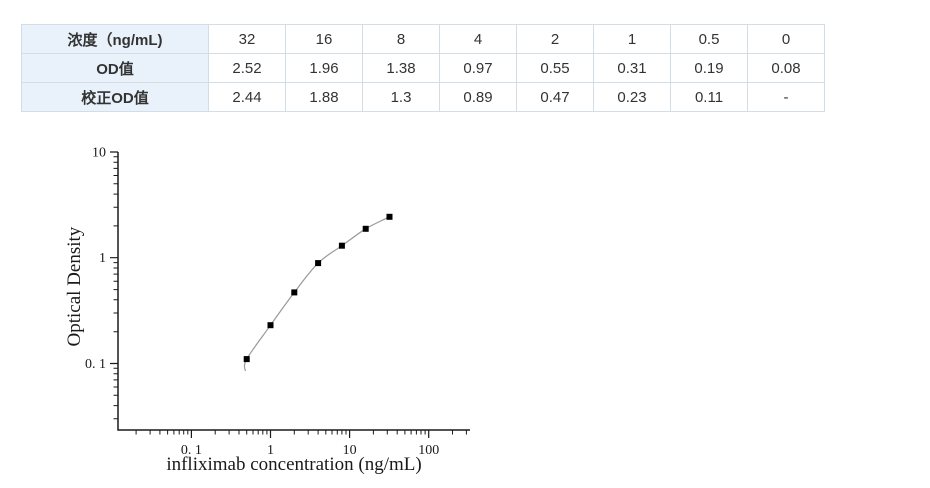  I want to click on value-cell: 0, so click(786, 39).